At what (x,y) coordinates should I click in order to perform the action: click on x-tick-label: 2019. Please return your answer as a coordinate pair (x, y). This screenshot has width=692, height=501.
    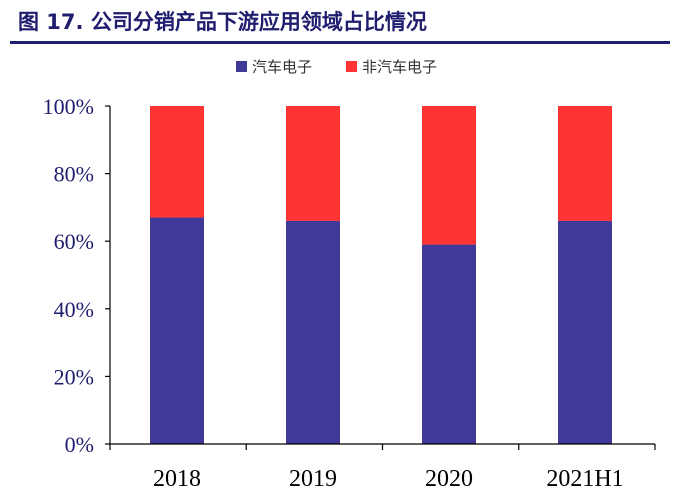
    Looking at the image, I should click on (313, 479).